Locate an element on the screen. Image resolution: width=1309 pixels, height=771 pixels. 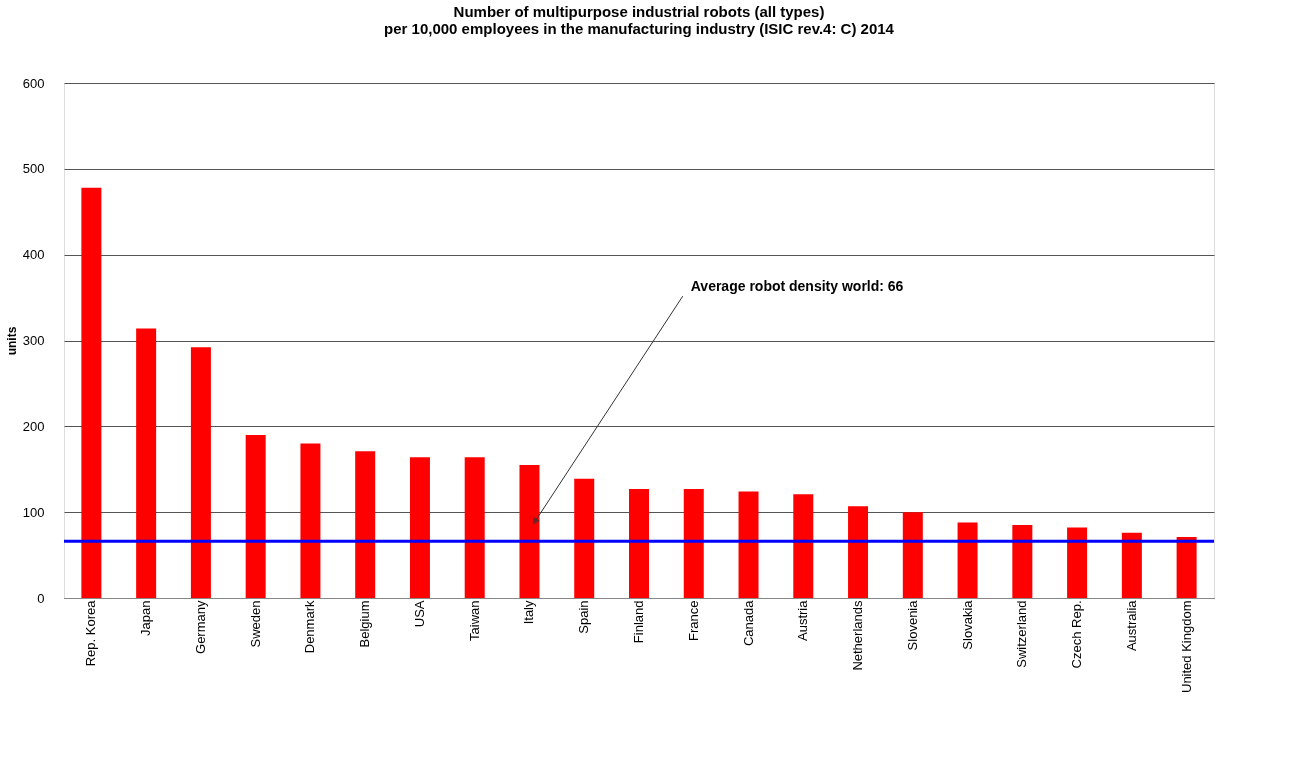
x-tick-label: United Kingdom is located at coordinates (1186, 646).